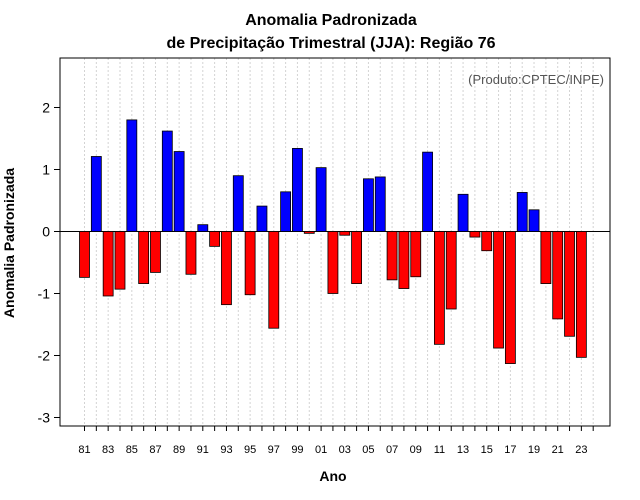 The image size is (640, 500). What do you see at coordinates (345, 450) in the screenshot?
I see `x-tick-label: 03` at bounding box center [345, 450].